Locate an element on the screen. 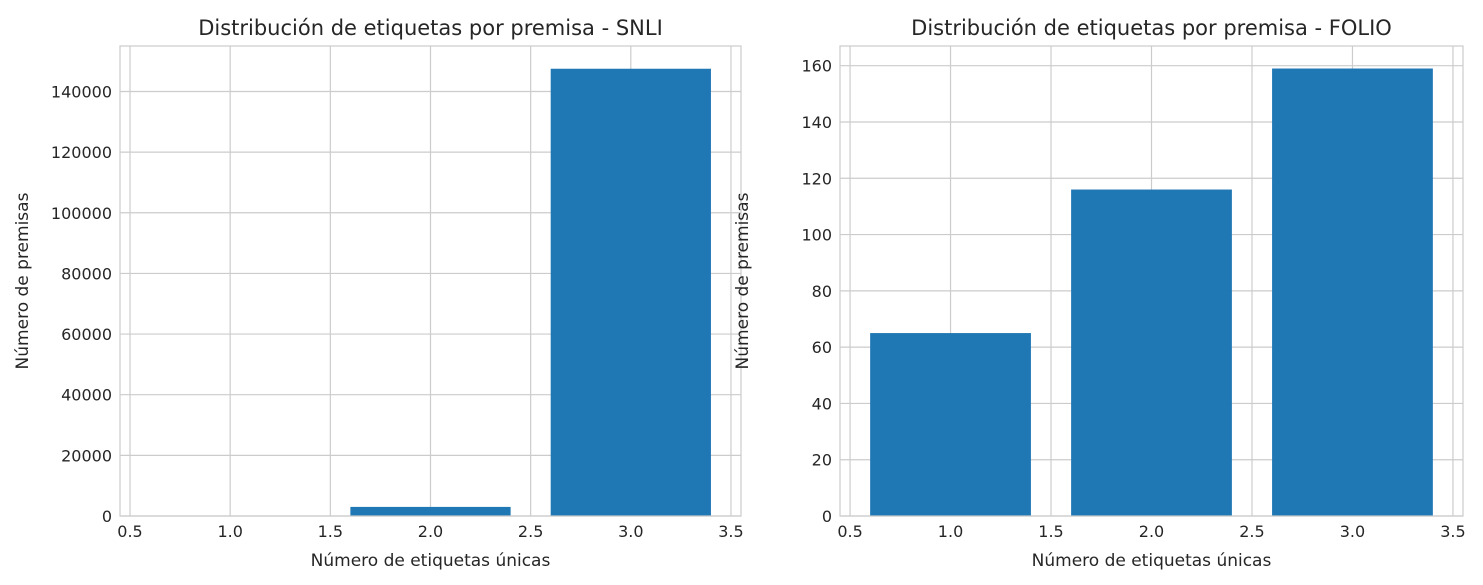  chart-folio-y-tick-label: 160 is located at coordinates (816, 66).